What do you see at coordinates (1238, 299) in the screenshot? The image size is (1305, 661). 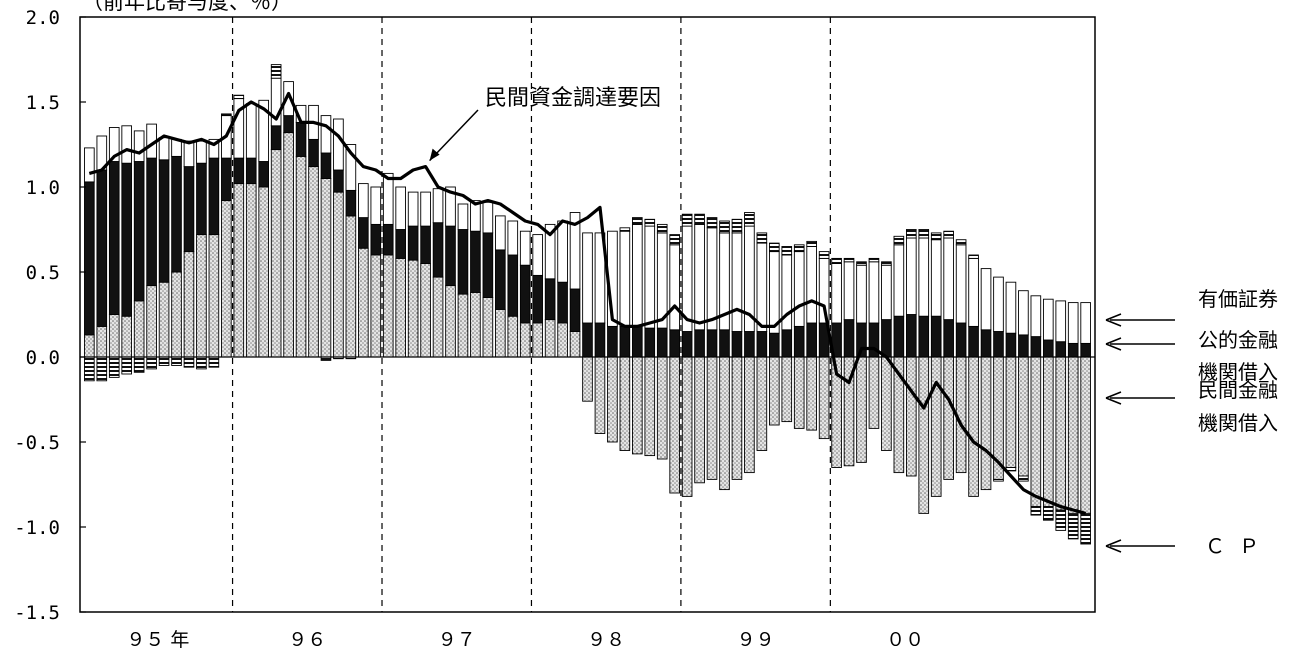 I see `legend-label: 有価証券` at bounding box center [1238, 299].